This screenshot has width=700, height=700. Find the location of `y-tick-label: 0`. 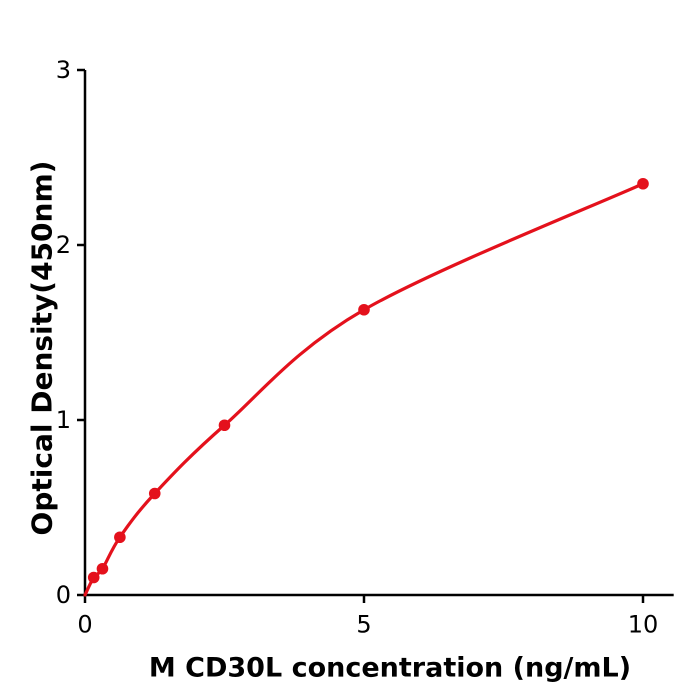

y-tick-label: 0 is located at coordinates (63, 595).